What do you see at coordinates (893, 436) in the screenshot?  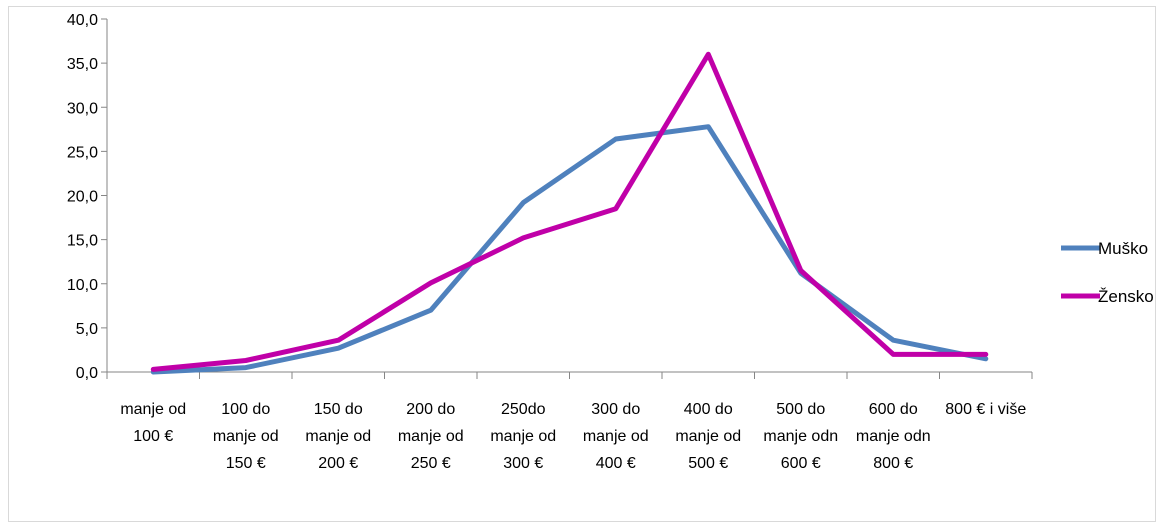 I see `x-tick-label: 600 do manje odn 800 €` at bounding box center [893, 436].